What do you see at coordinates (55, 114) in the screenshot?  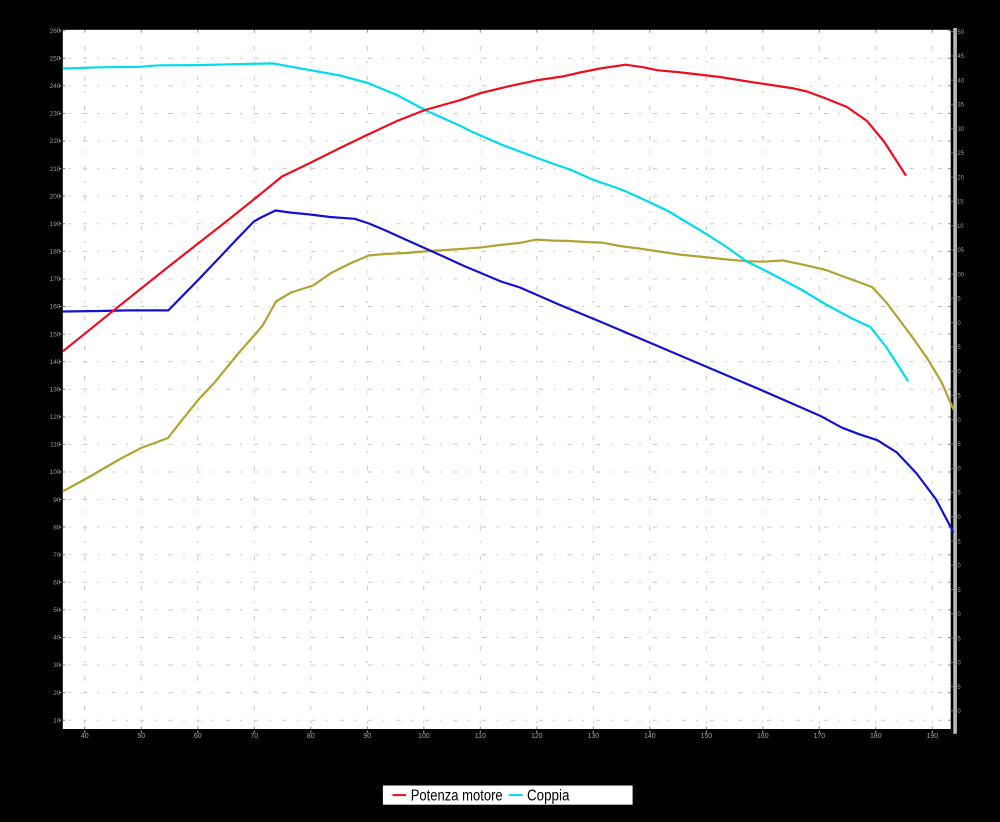 I see `svg-text: 230` at bounding box center [55, 114].